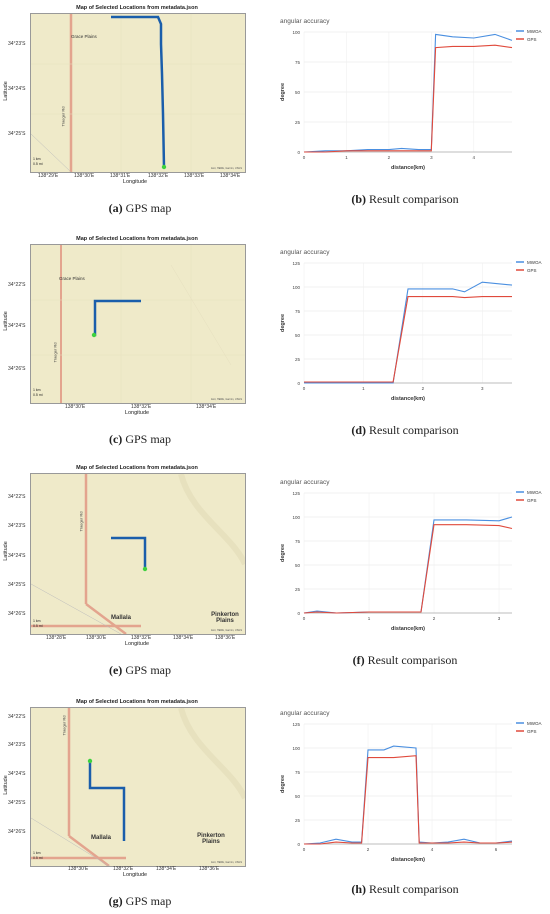 The image size is (550, 914). I want to click on legend-label: GPS, so click(532, 500).